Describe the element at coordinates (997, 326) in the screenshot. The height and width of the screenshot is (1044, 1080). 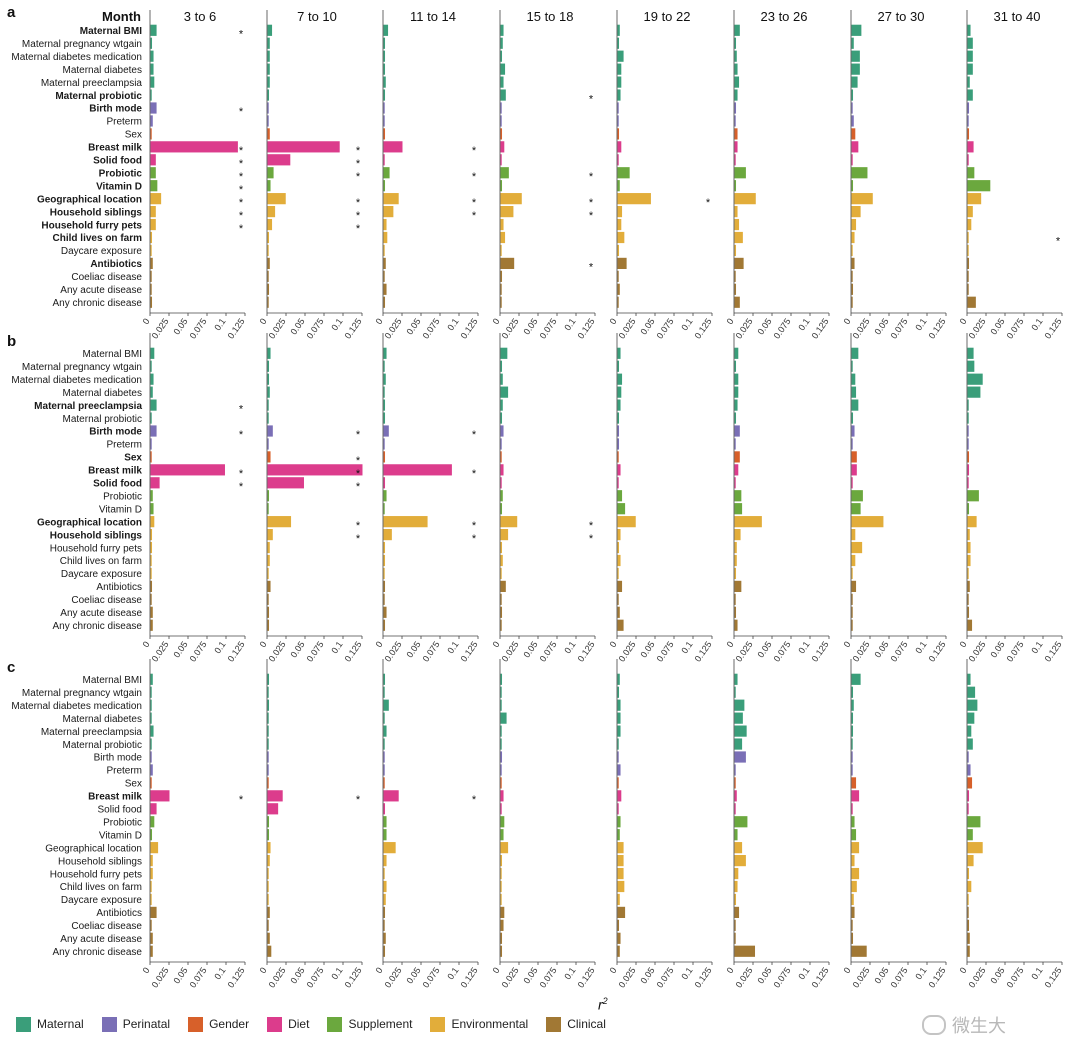
I see `x-tick-label: 0.05` at that location.